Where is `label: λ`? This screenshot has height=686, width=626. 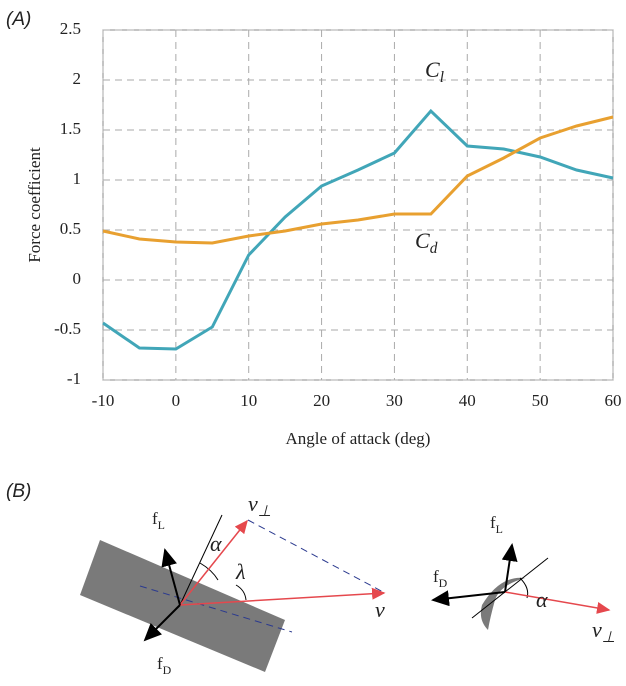
label: λ is located at coordinates (240, 571).